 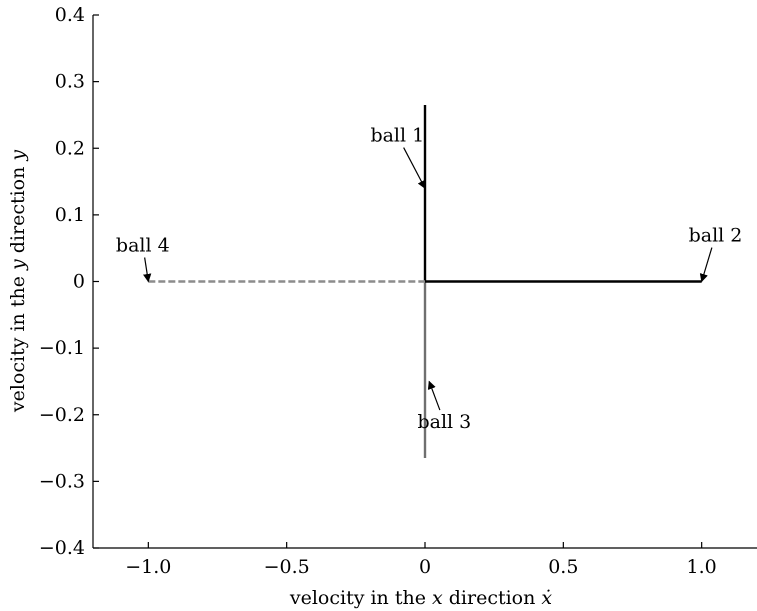 What do you see at coordinates (70, 148) in the screenshot?
I see `y-tick-label: 0.2` at bounding box center [70, 148].